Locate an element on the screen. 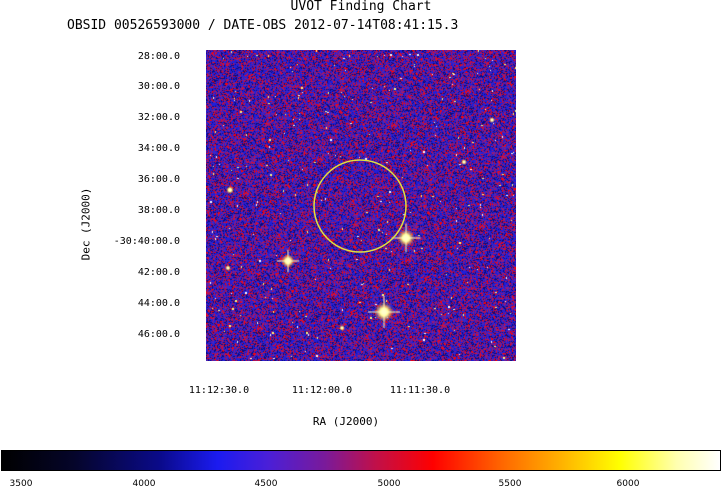 Image resolution: width=722 pixels, height=489 pixels. dec-tick-label: 44:00.0 is located at coordinates (158, 303).